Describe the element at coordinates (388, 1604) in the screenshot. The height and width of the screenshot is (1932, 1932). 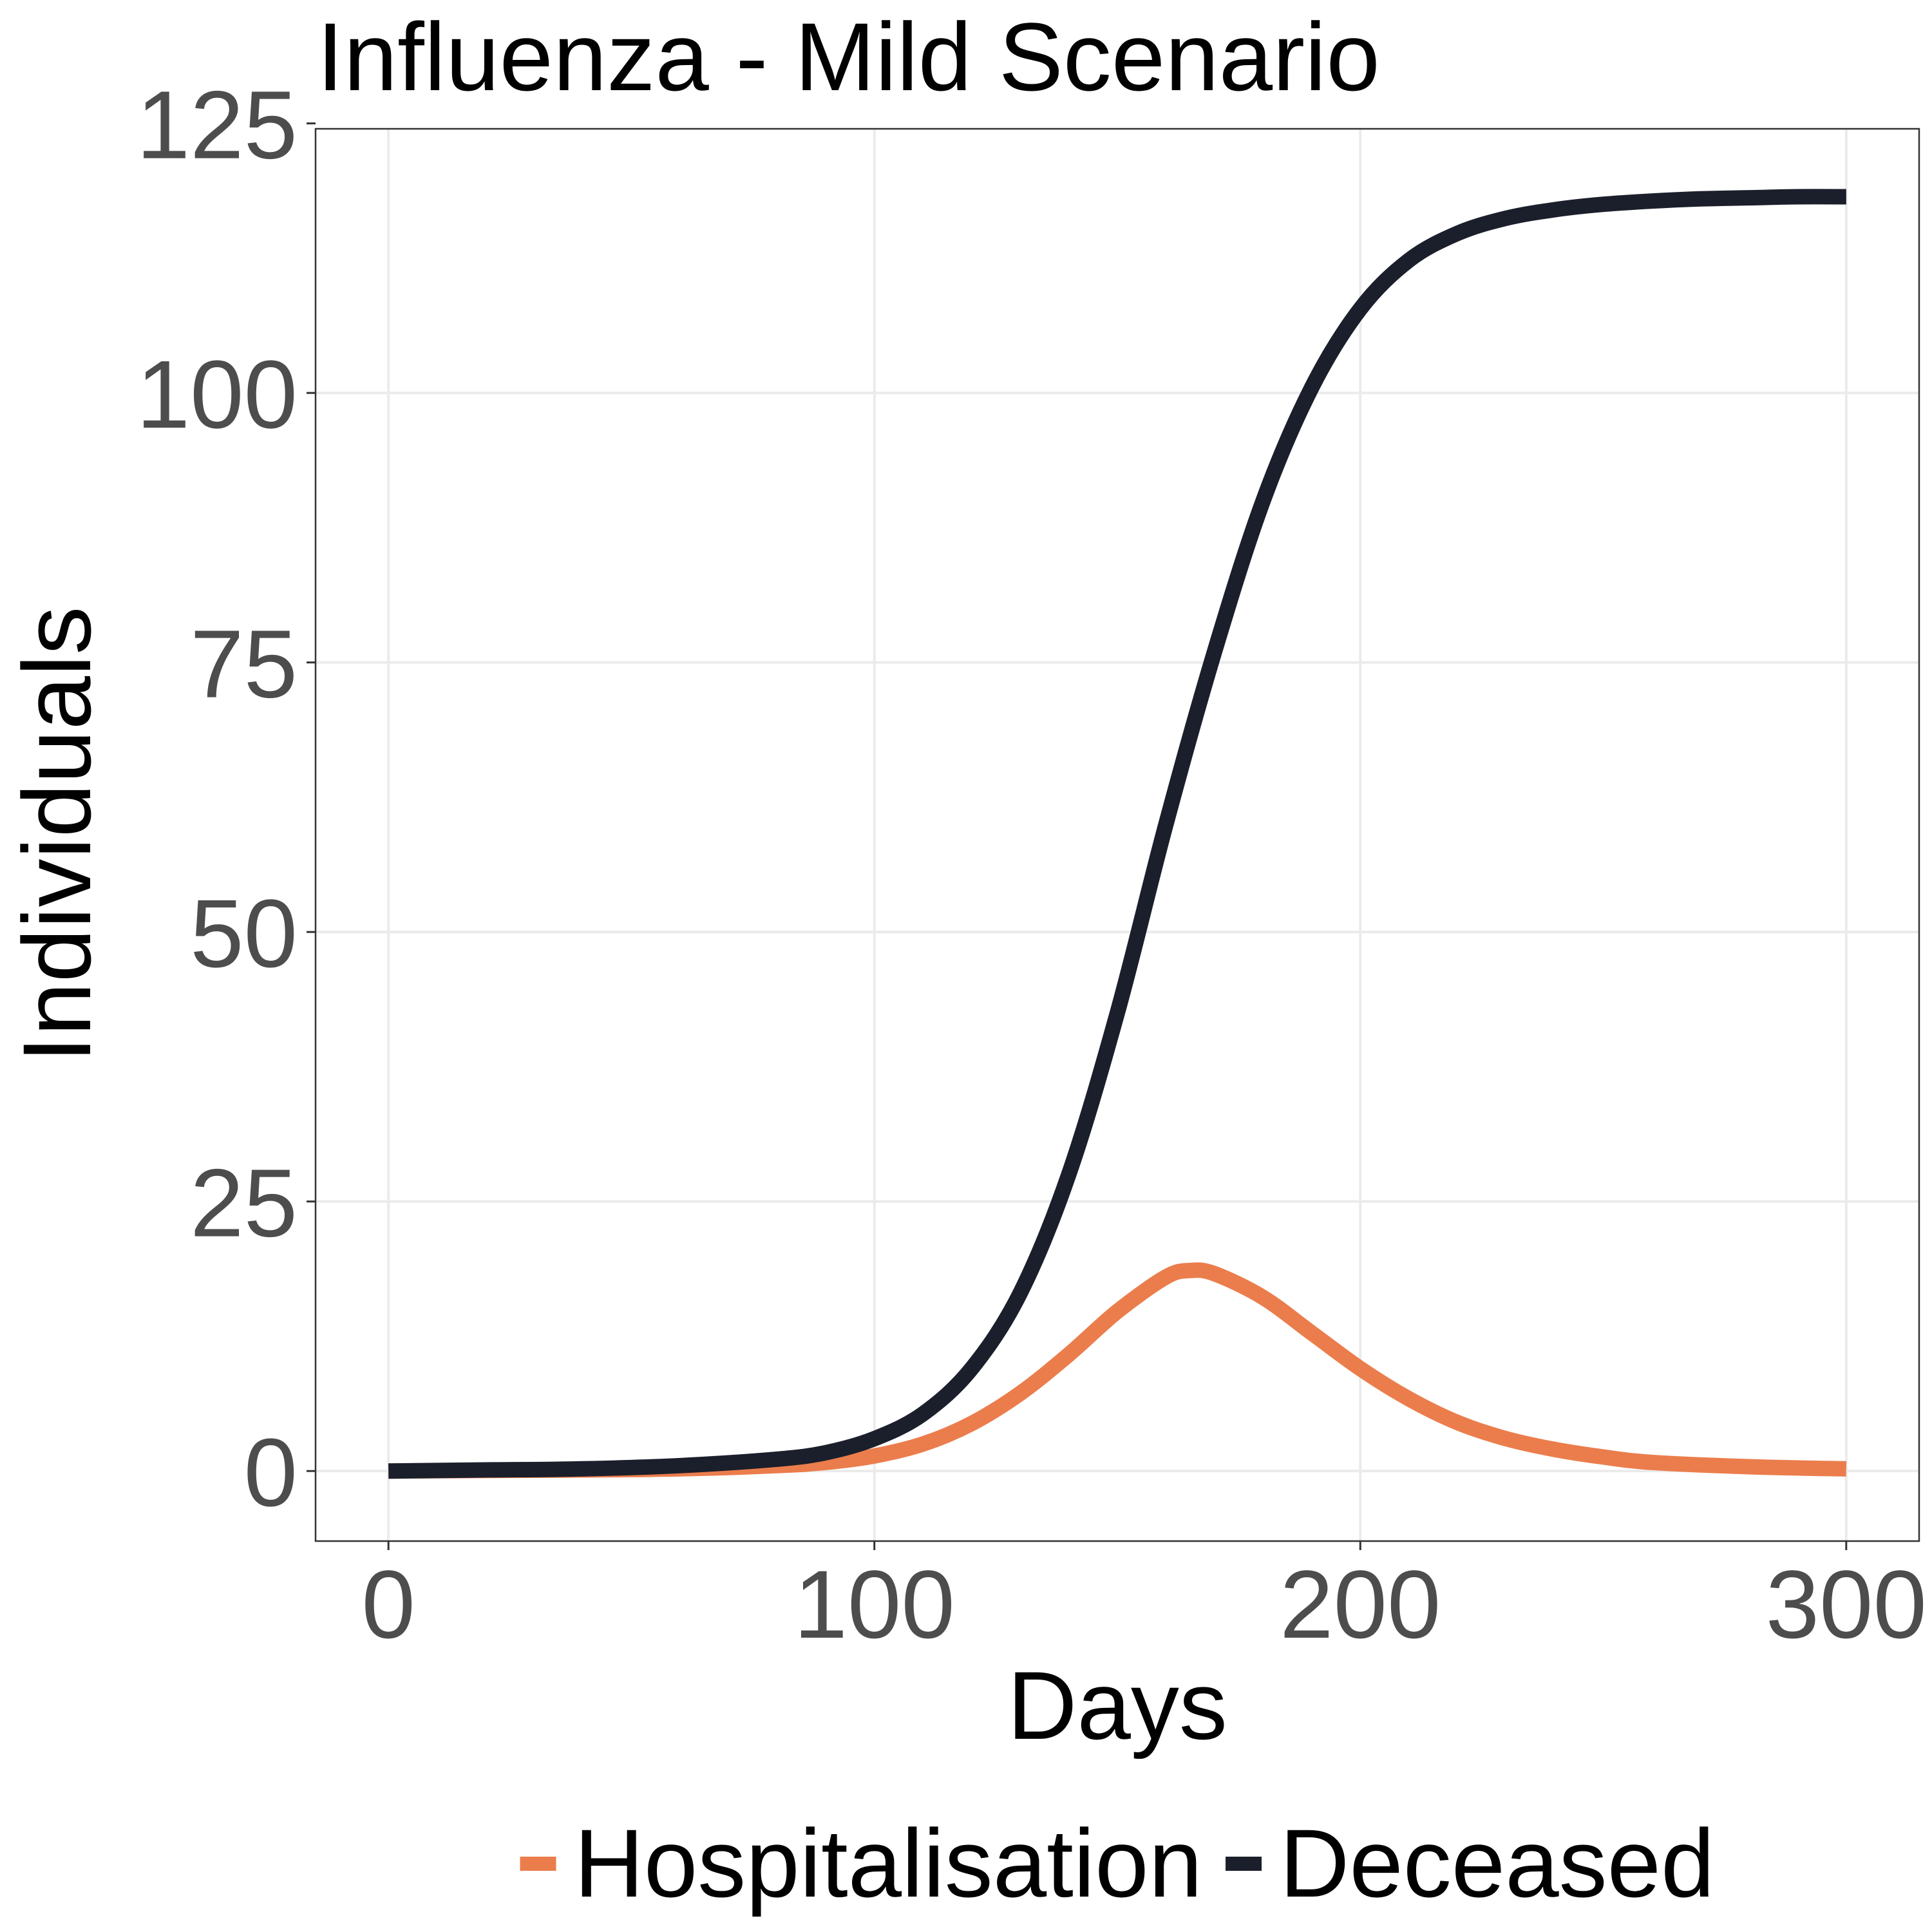
I see `x-tick-label: 0` at that location.